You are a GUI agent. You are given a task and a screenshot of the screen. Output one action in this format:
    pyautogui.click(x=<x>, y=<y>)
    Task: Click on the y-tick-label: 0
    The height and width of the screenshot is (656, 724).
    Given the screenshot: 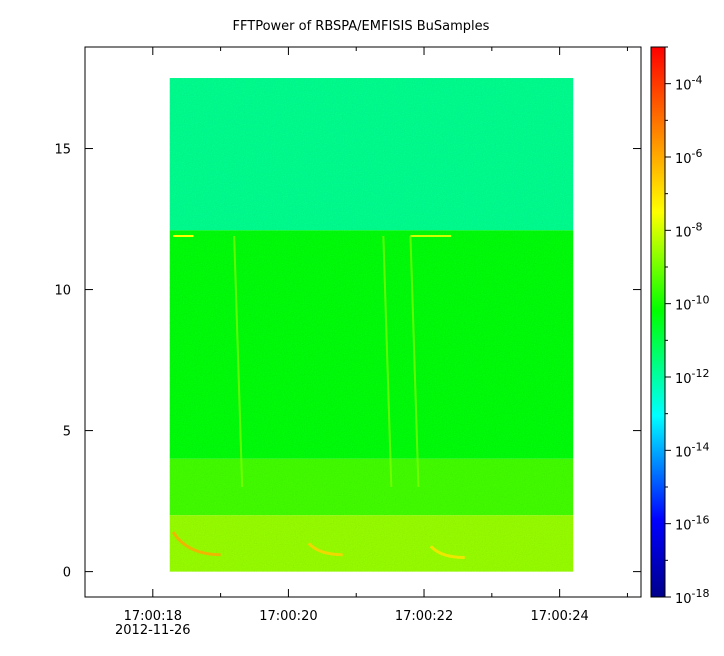 What is the action you would take?
    pyautogui.click(x=67, y=573)
    